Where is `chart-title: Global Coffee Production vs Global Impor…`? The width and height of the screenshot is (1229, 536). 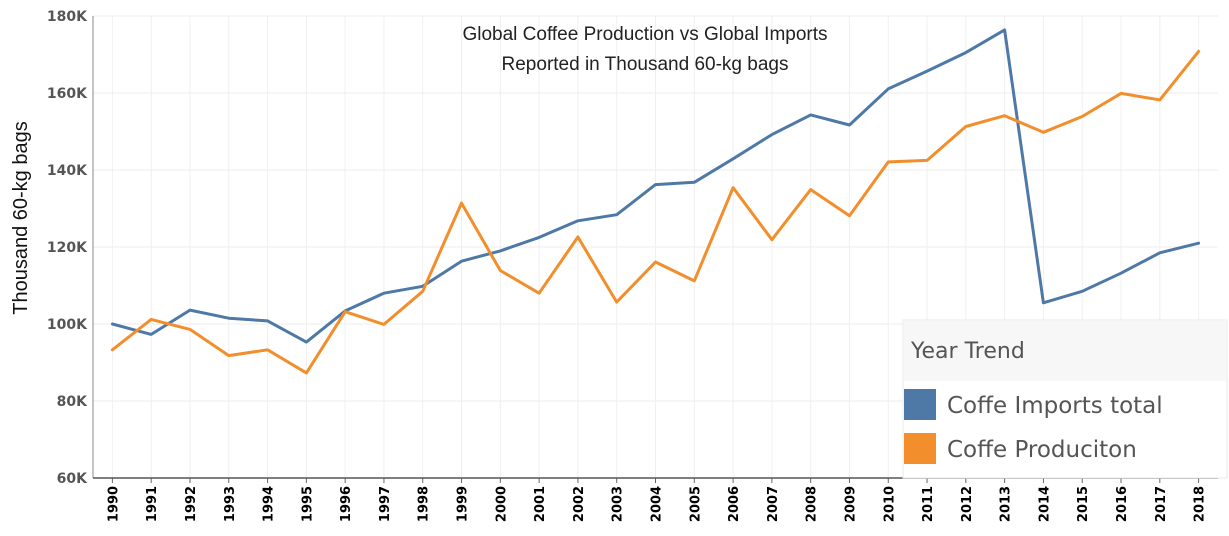
chart-title: Global Coffee Production vs Global Impor… is located at coordinates (644, 34).